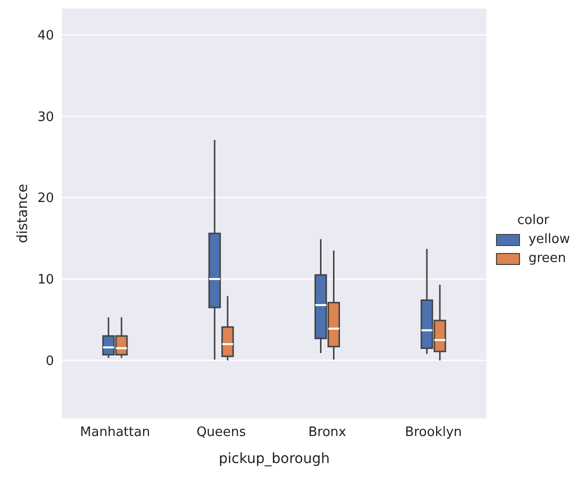 This screenshot has width=578, height=483. What do you see at coordinates (221, 432) in the screenshot?
I see `x-tick-label: Queens` at bounding box center [221, 432].